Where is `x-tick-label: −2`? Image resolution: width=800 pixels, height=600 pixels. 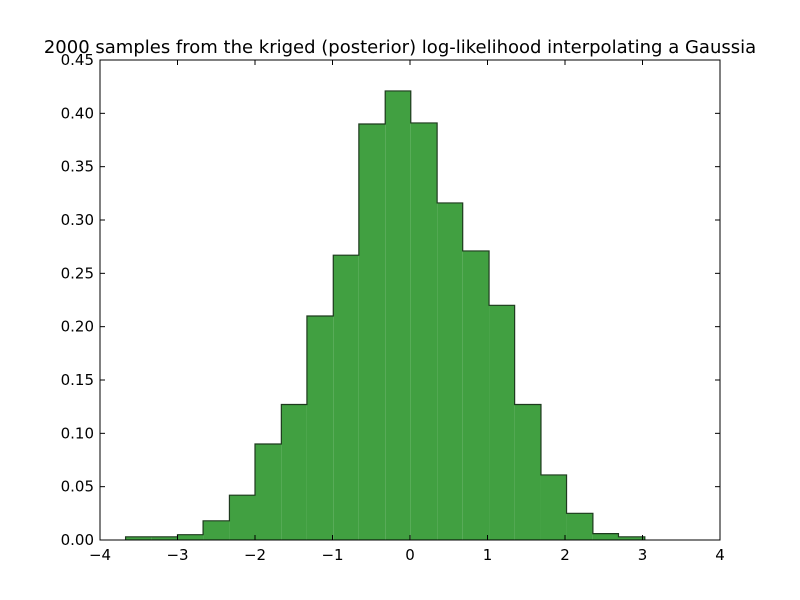 x-tick-label: −2 is located at coordinates (255, 555).